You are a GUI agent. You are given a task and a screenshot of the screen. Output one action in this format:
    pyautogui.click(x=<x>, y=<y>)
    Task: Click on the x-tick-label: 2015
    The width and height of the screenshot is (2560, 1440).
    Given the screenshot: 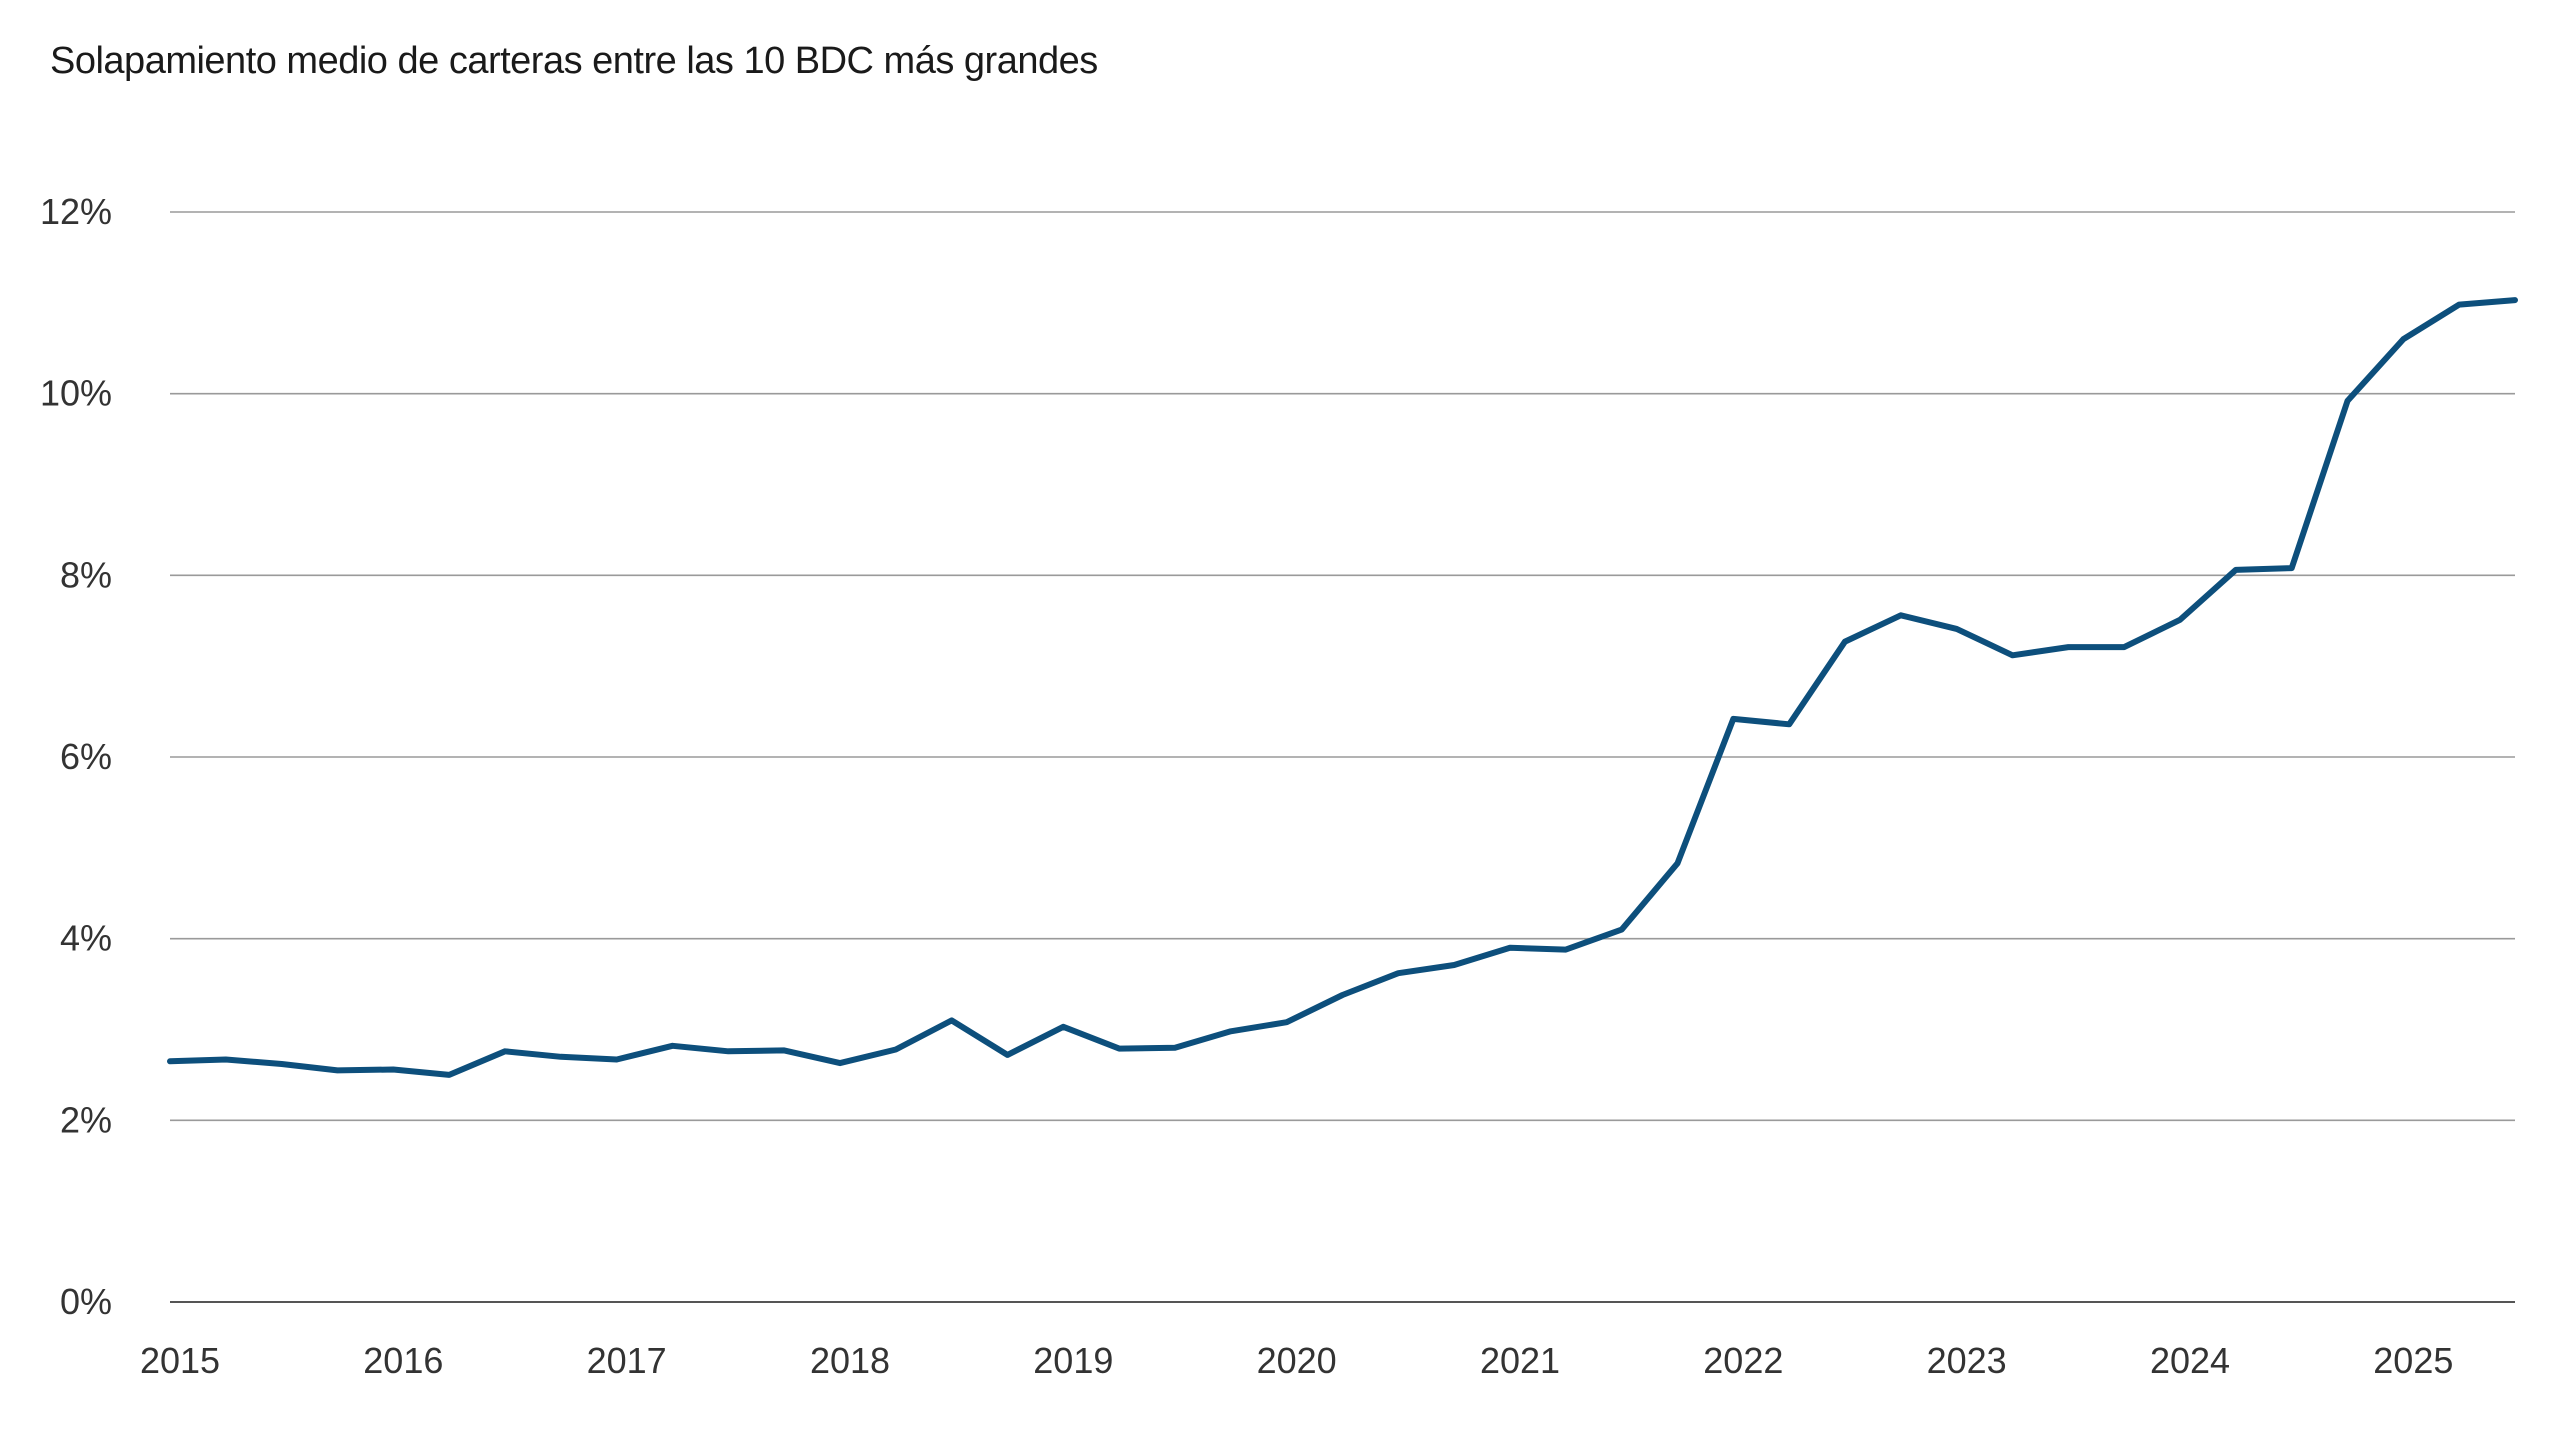 What is the action you would take?
    pyautogui.click(x=180, y=1360)
    